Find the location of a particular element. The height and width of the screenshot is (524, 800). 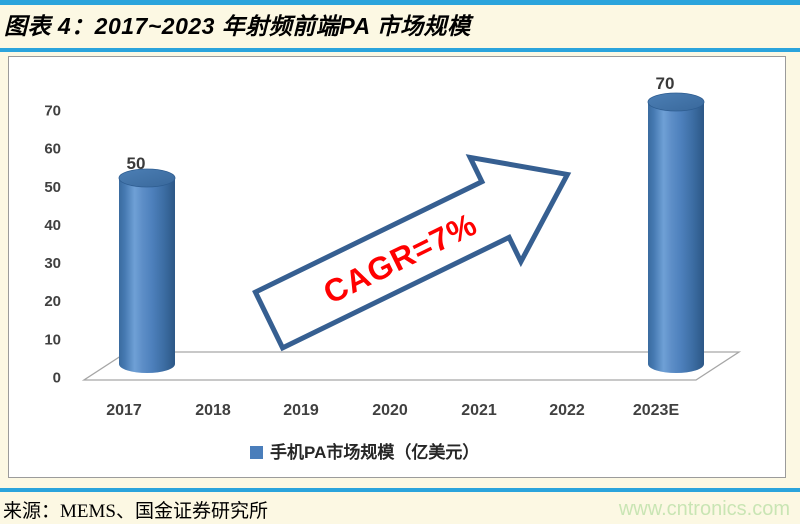

footer-accent-rule is located at coordinates (400, 490).